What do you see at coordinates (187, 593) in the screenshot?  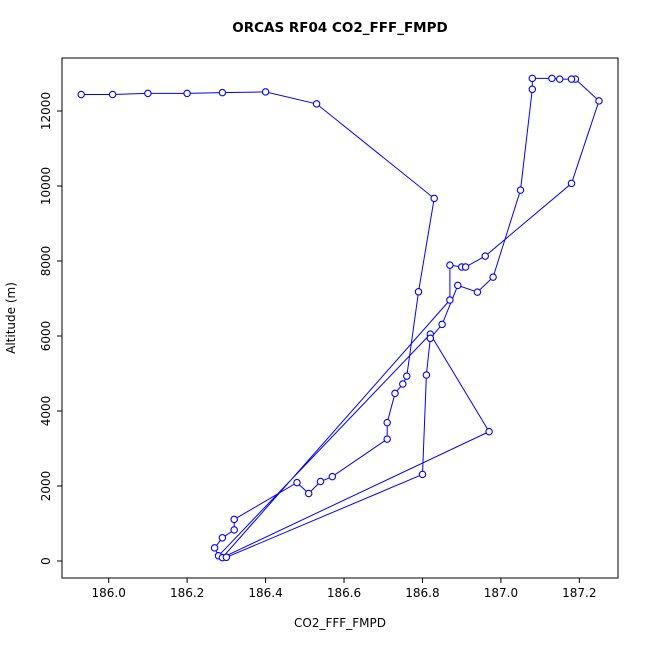 I see `x-tick-label: 186.2` at bounding box center [187, 593].